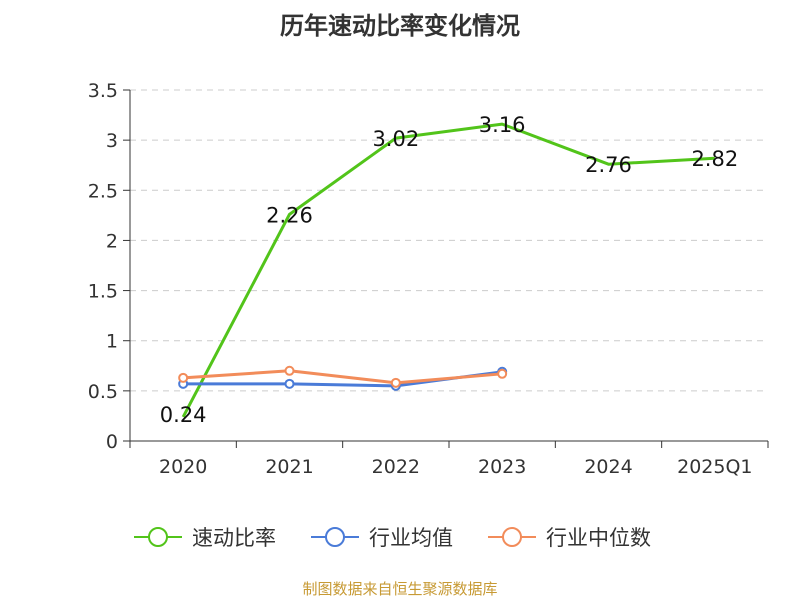 The image size is (800, 600). I want to click on legend-label: 行业均值, so click(411, 538).